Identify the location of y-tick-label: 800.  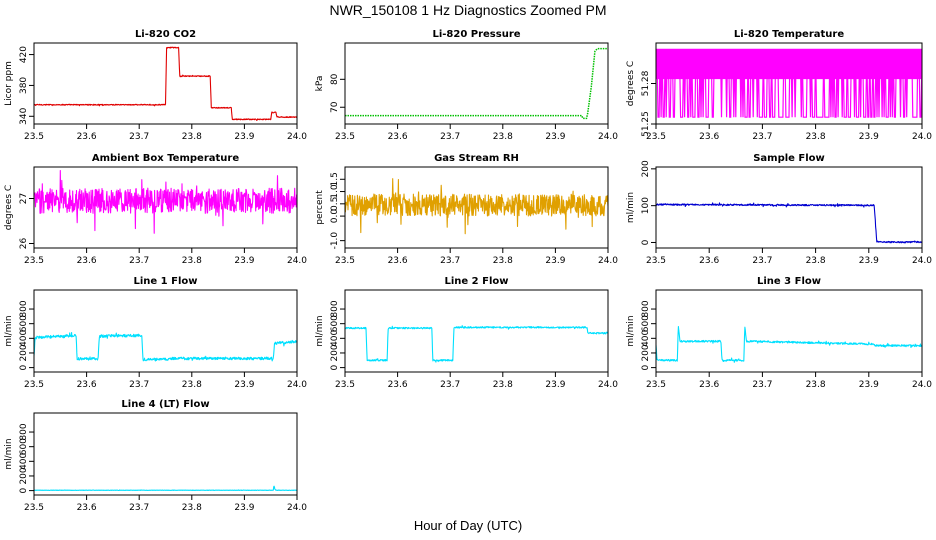
(646, 308).